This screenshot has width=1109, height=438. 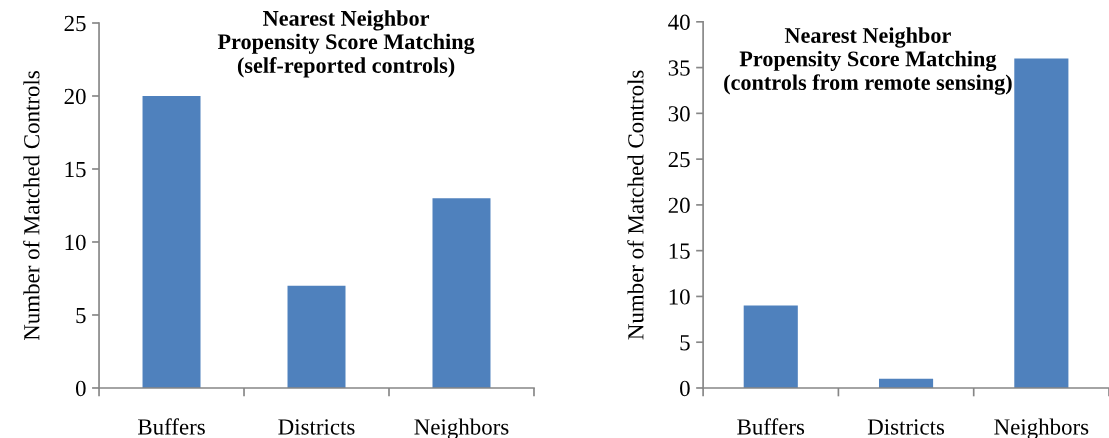 What do you see at coordinates (679, 68) in the screenshot?
I see `y-tick-label: 35` at bounding box center [679, 68].